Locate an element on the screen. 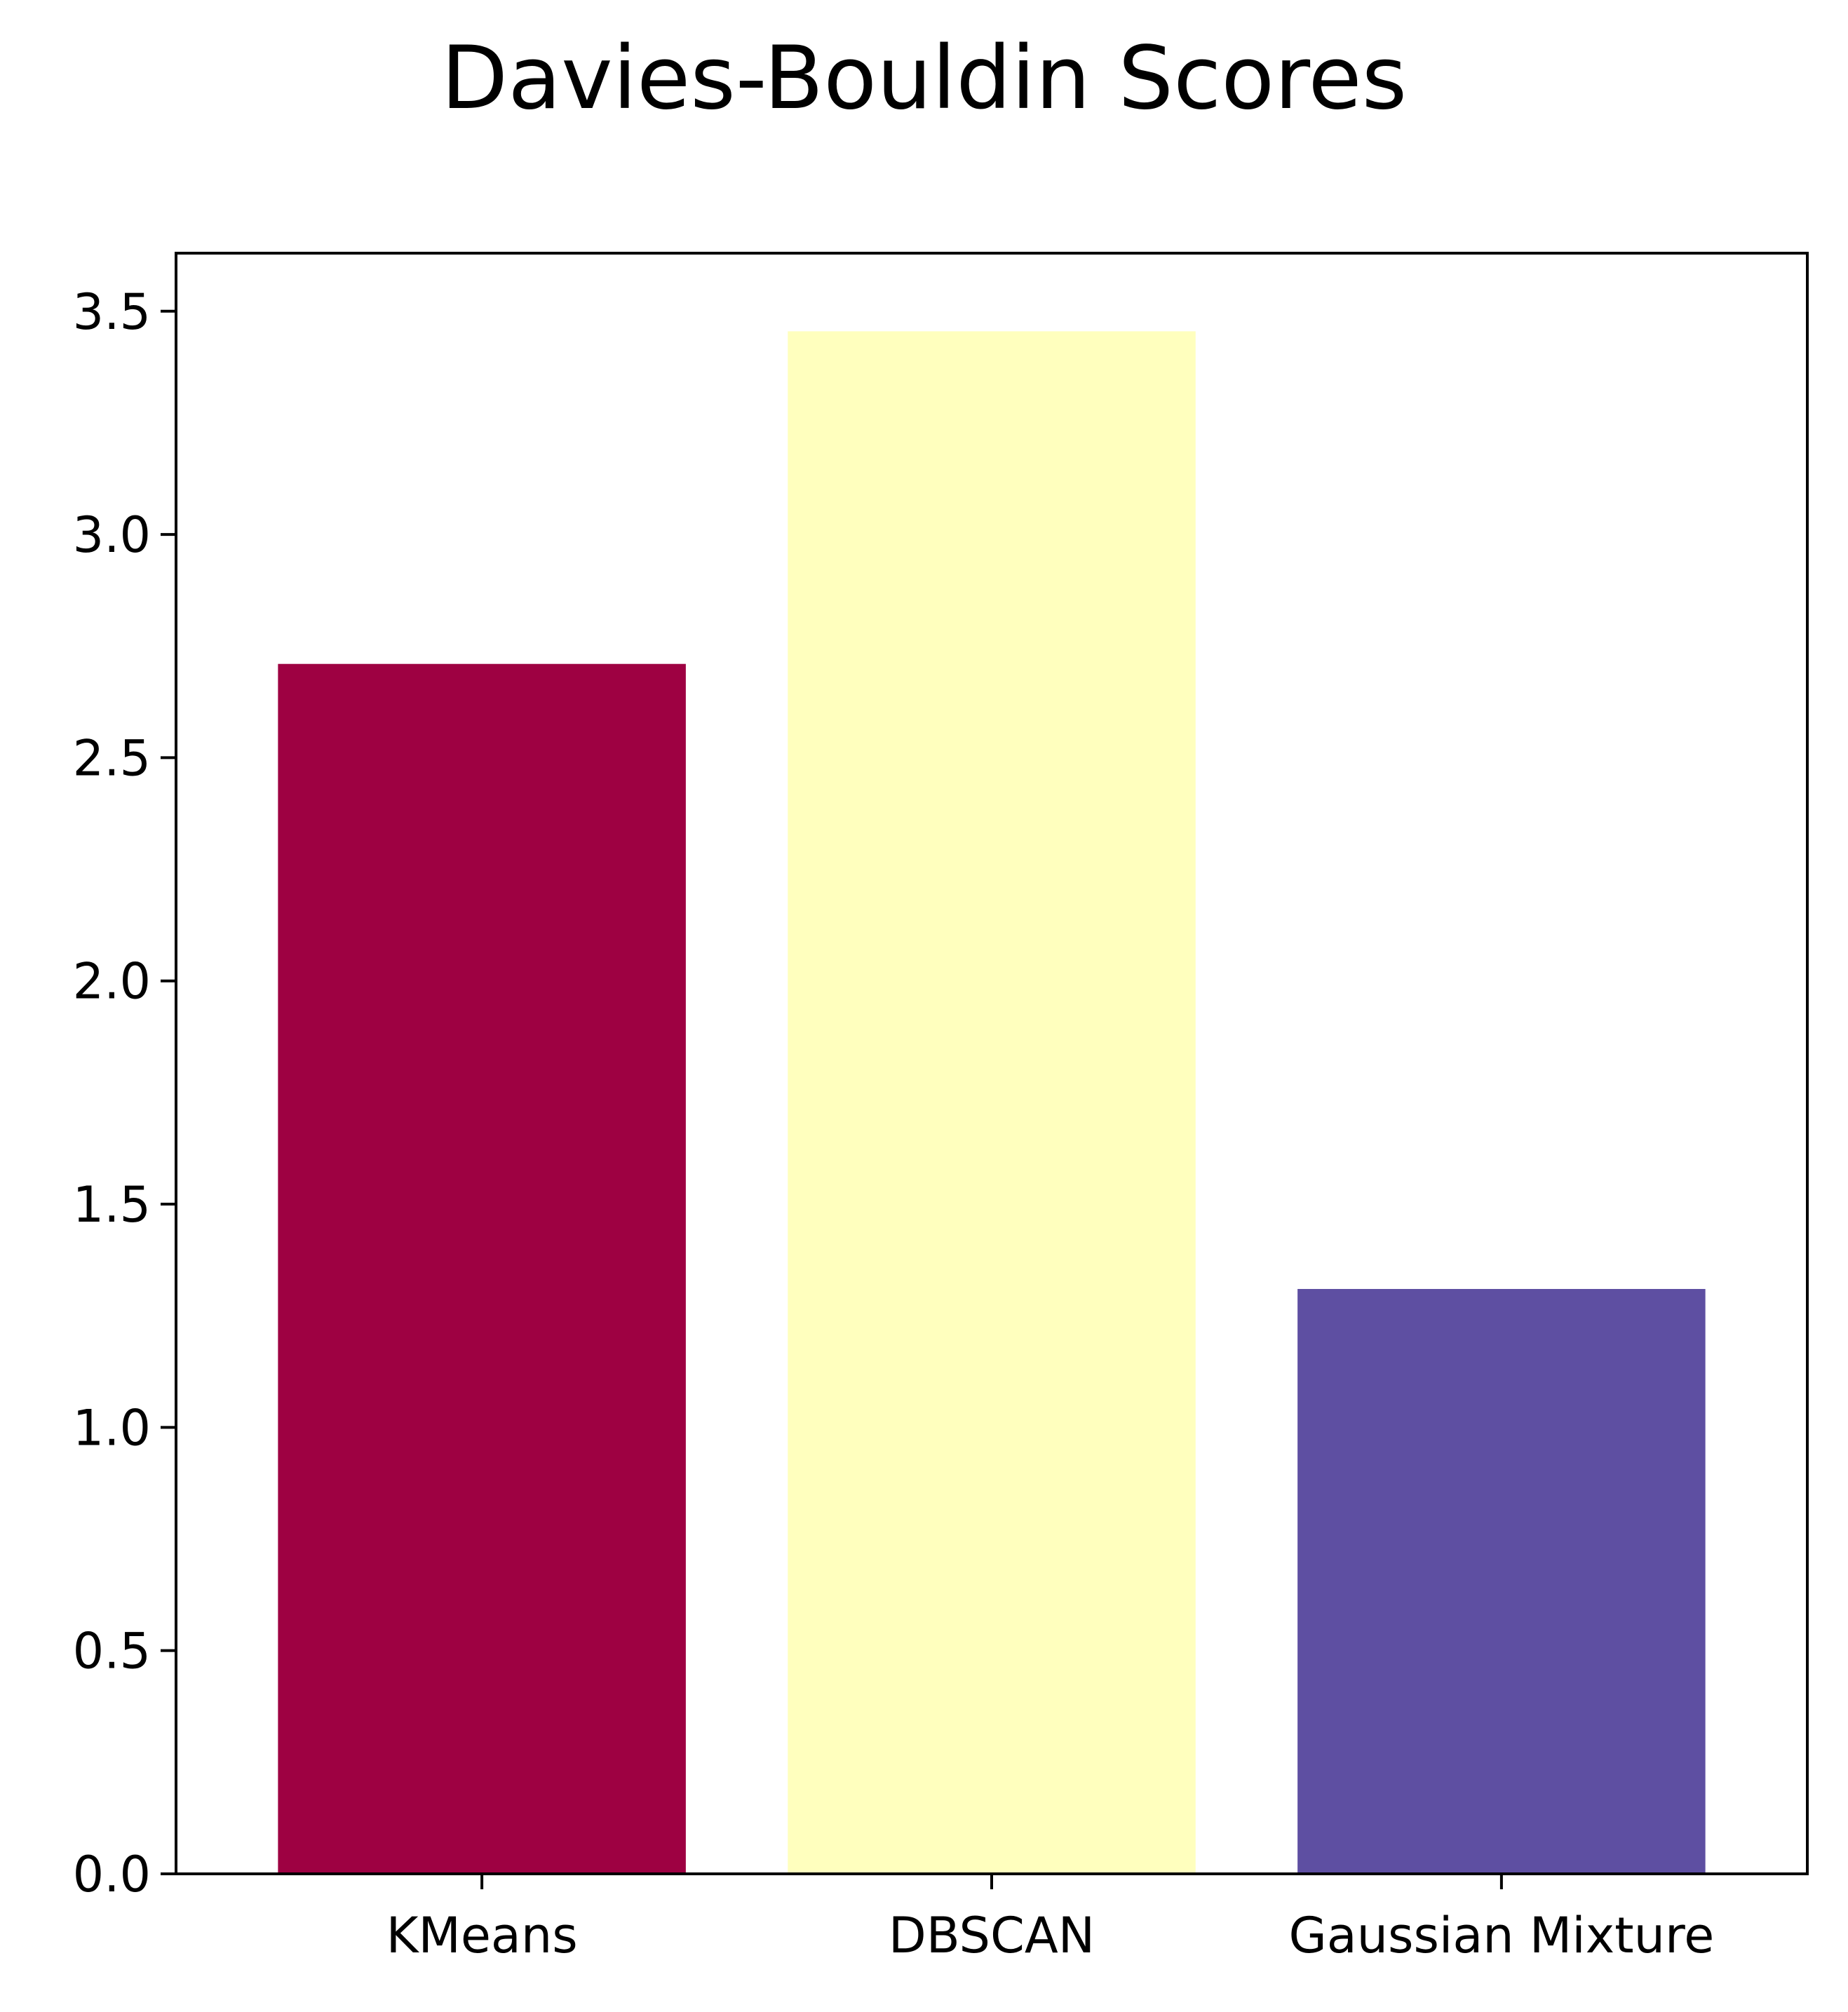 This screenshot has height=2012, width=1848. x-tick-label: Gaussian Mixture is located at coordinates (1501, 1935).